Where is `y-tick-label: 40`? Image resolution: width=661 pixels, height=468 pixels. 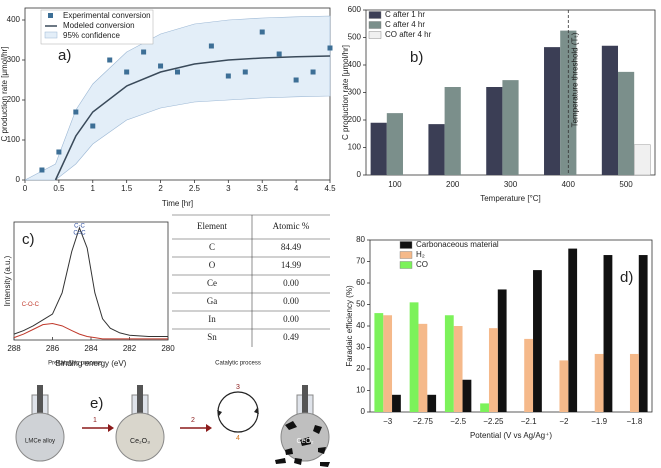
y-tick-label: 40 is located at coordinates (360, 325).